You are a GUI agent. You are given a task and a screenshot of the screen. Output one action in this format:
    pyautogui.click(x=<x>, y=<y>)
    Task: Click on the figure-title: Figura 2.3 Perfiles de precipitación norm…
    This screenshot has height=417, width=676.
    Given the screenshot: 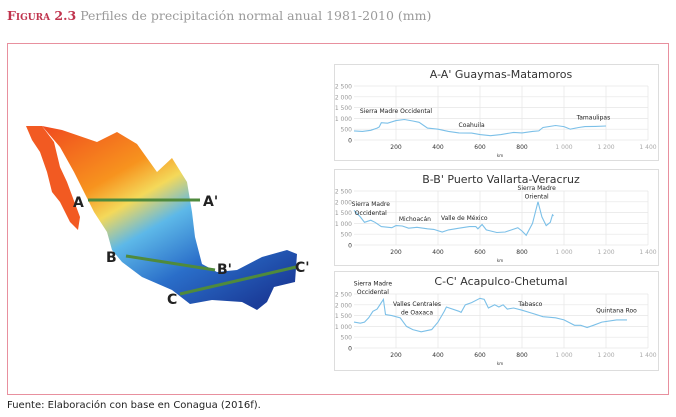 What is the action you would take?
    pyautogui.click(x=219, y=15)
    